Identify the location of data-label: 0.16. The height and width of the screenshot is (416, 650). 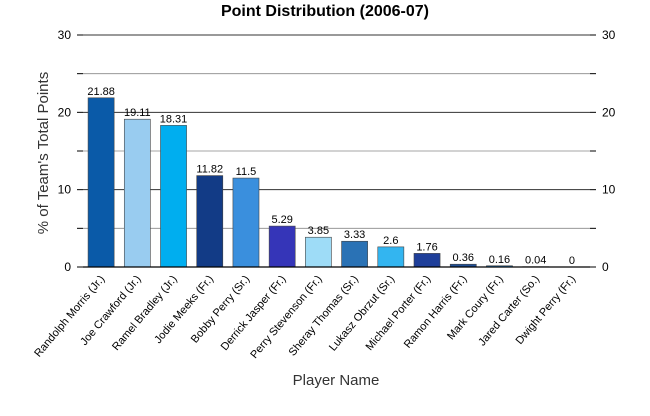
(499, 260).